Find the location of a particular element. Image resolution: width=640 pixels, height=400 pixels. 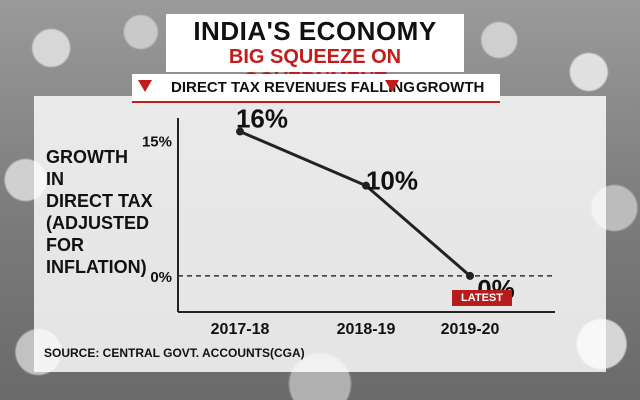

data-label: 10% is located at coordinates (392, 181).